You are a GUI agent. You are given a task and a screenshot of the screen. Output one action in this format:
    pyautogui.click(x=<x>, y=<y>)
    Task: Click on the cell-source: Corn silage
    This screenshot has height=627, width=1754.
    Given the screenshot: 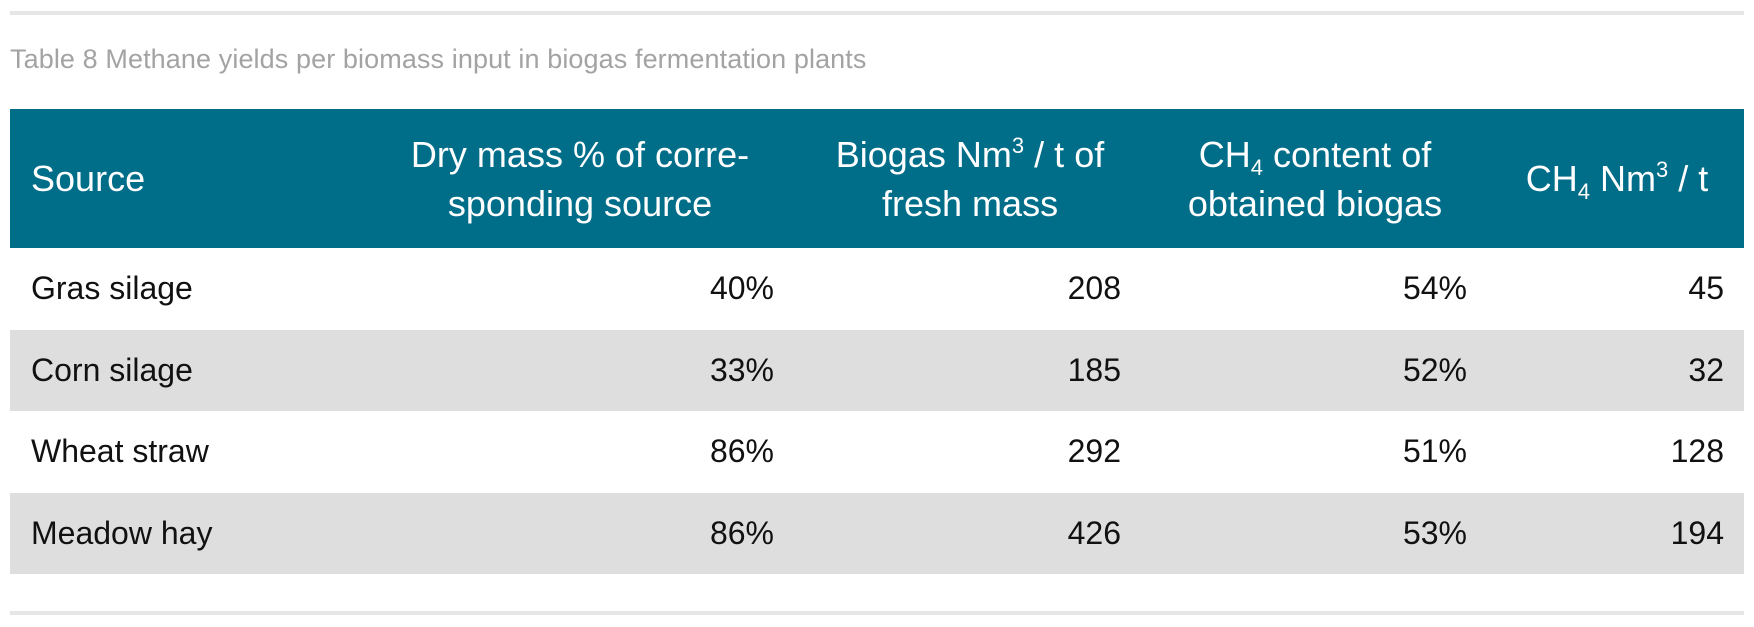 What is the action you would take?
    pyautogui.click(x=112, y=369)
    